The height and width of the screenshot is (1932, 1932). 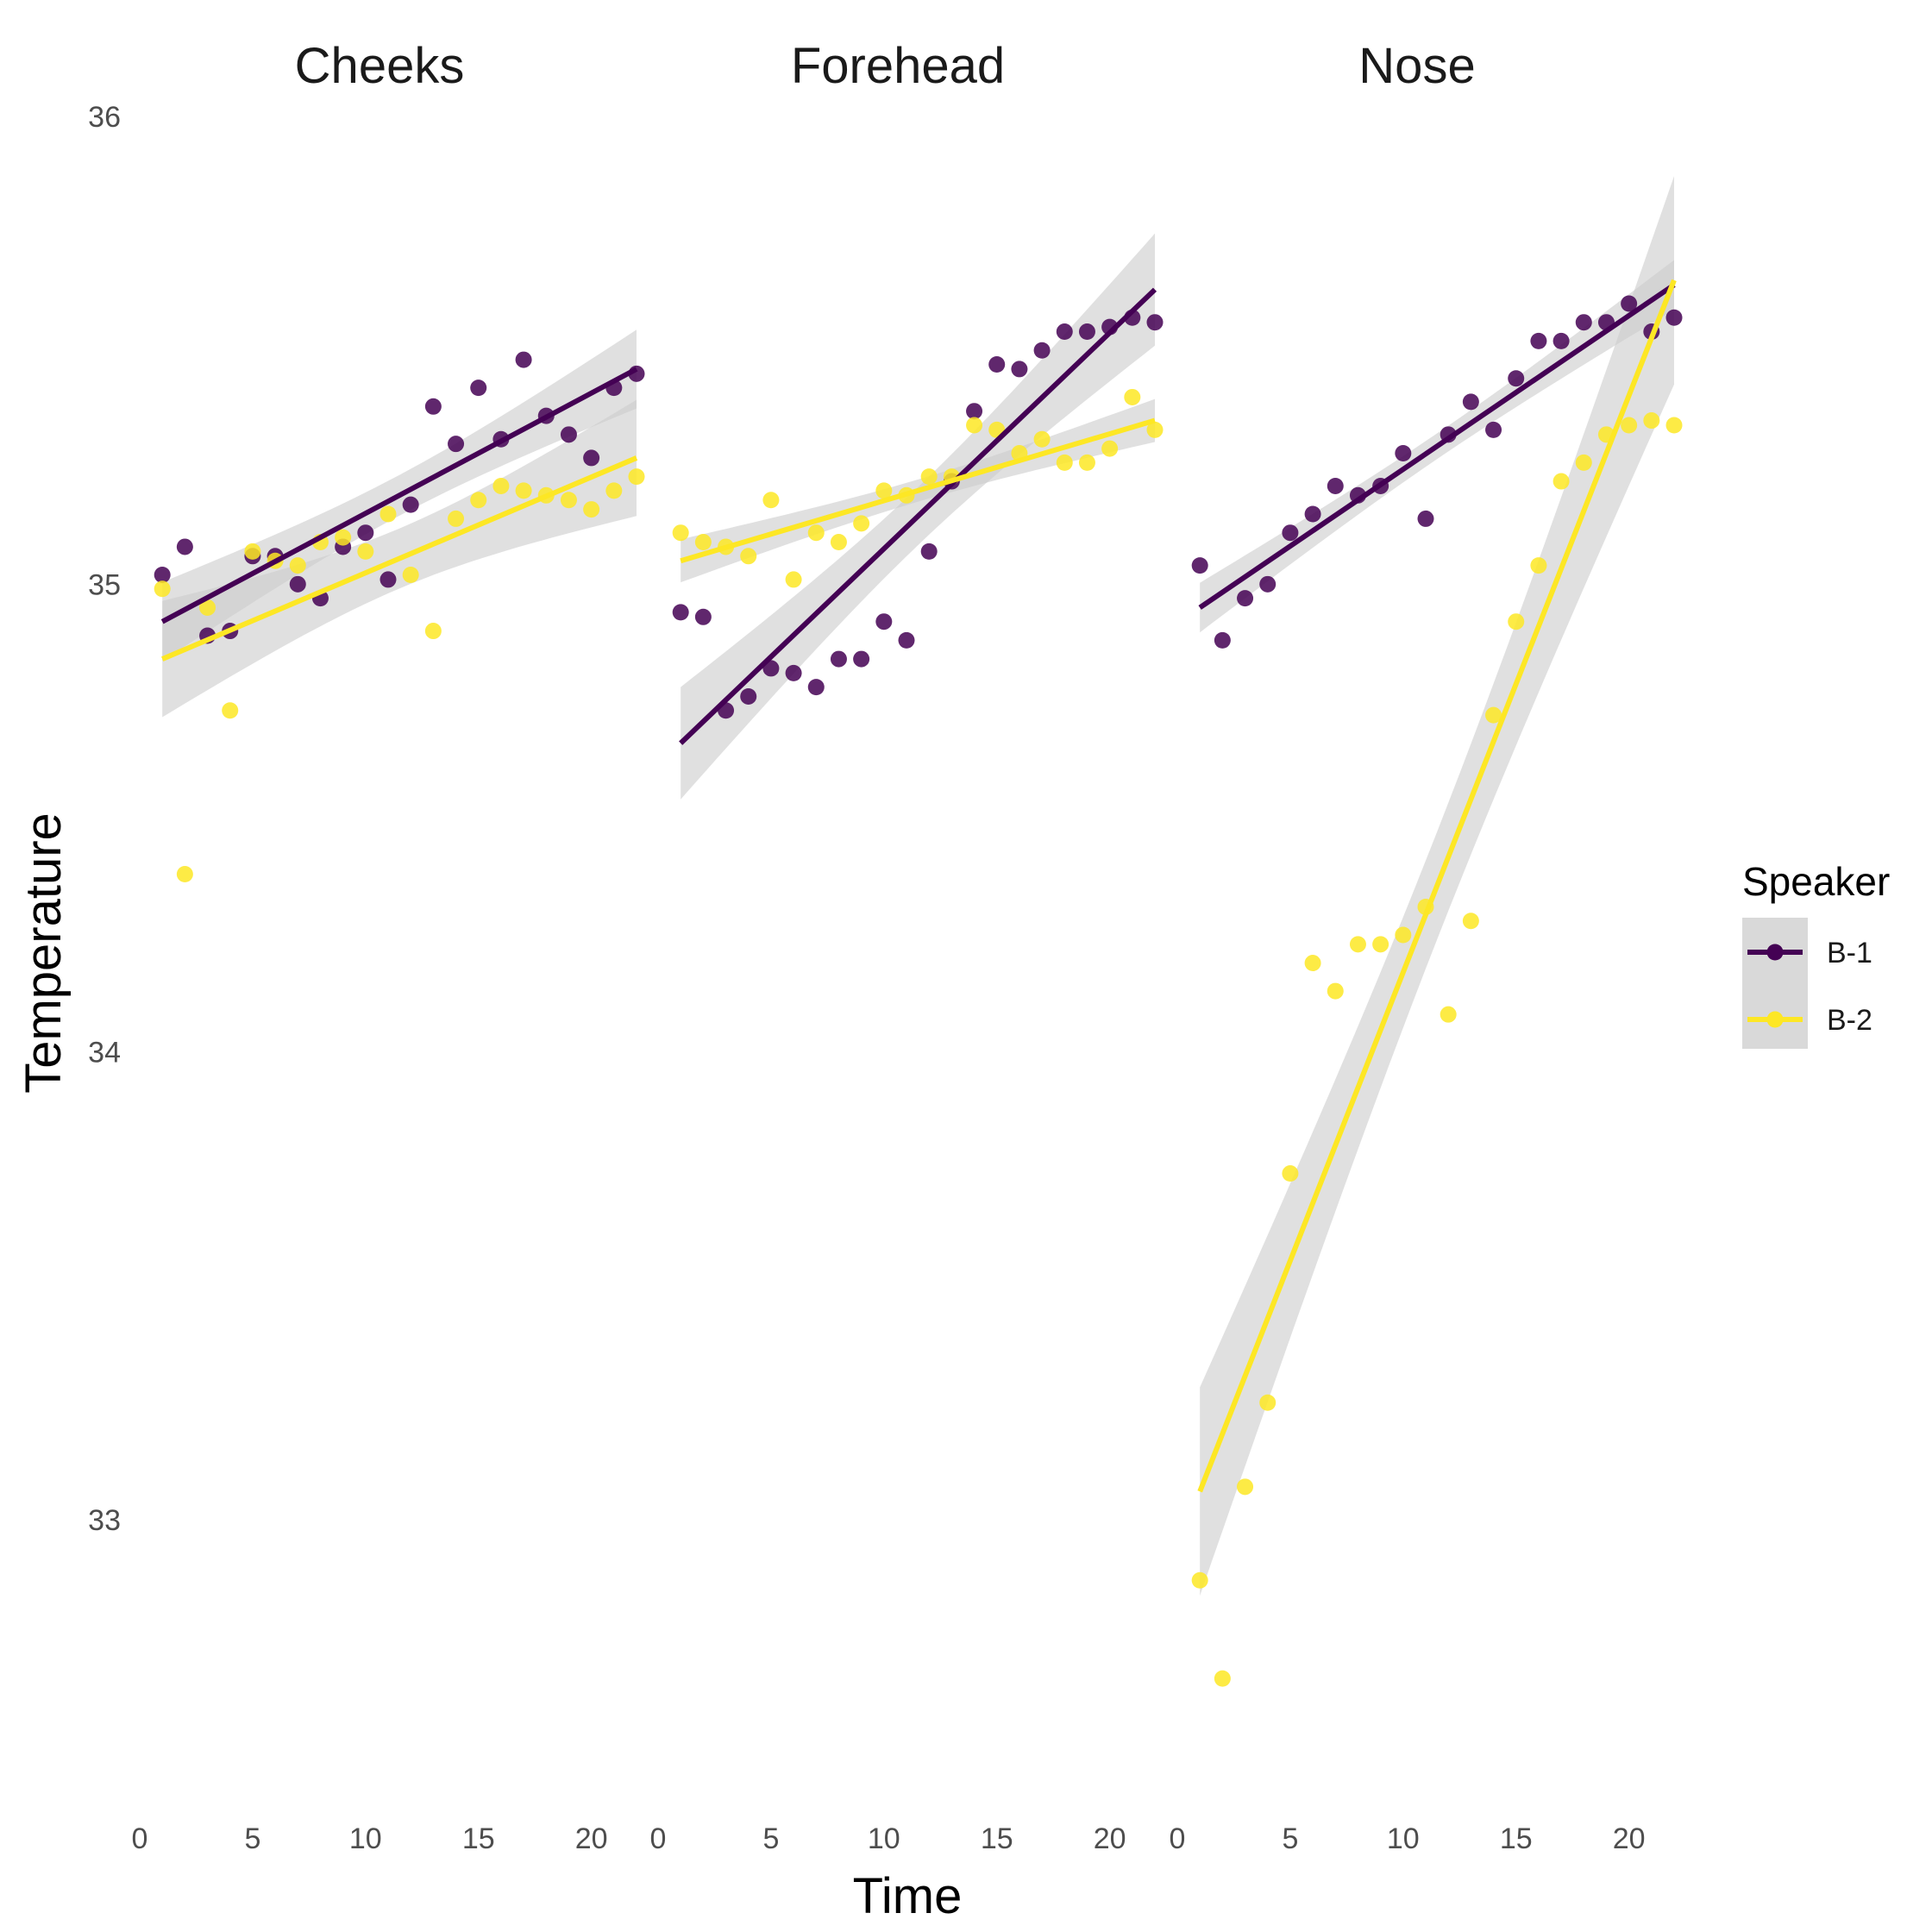 What do you see at coordinates (1849, 953) in the screenshot?
I see `legend-label-b-1: B-1` at bounding box center [1849, 953].